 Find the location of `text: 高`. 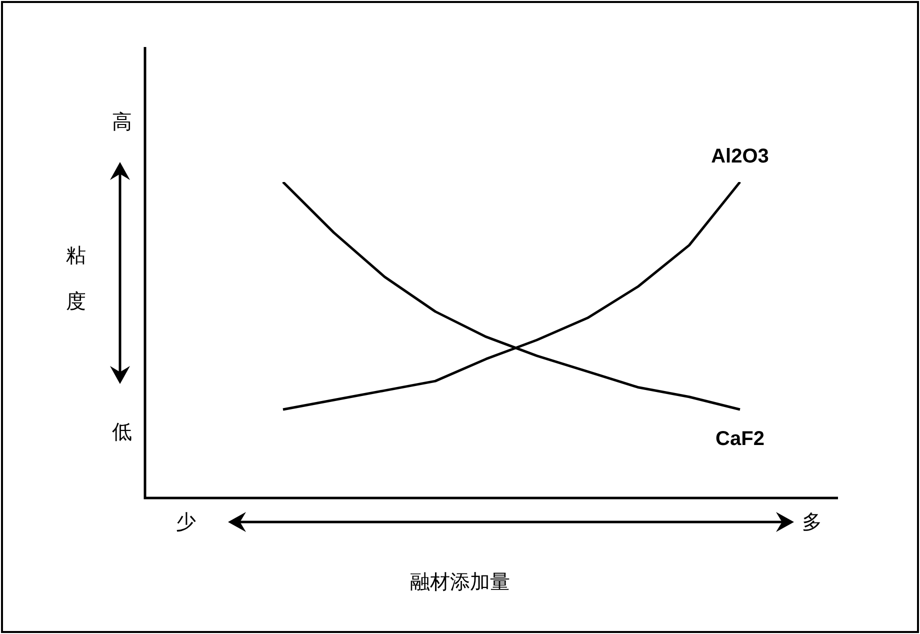

text: 高 is located at coordinates (122, 122).